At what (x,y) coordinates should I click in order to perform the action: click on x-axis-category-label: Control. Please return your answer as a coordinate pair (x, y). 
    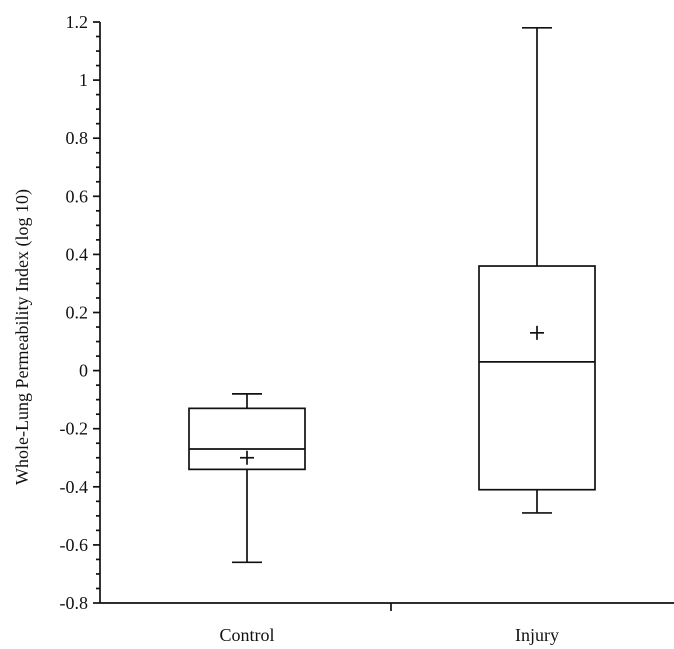
    Looking at the image, I should click on (246, 635).